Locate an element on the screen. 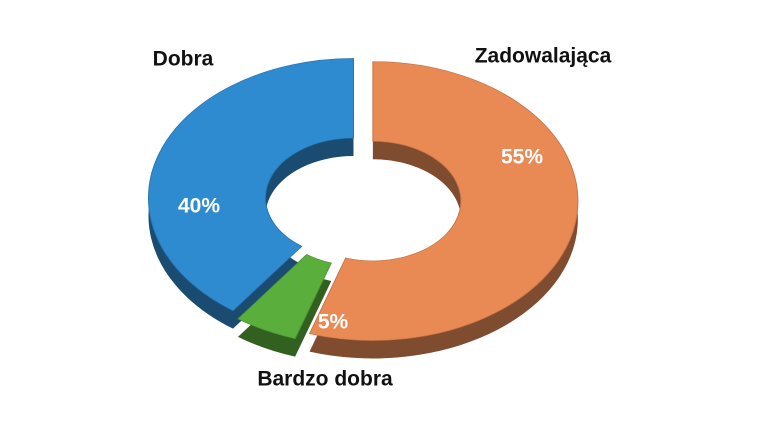  slice-label: 40% is located at coordinates (199, 206).